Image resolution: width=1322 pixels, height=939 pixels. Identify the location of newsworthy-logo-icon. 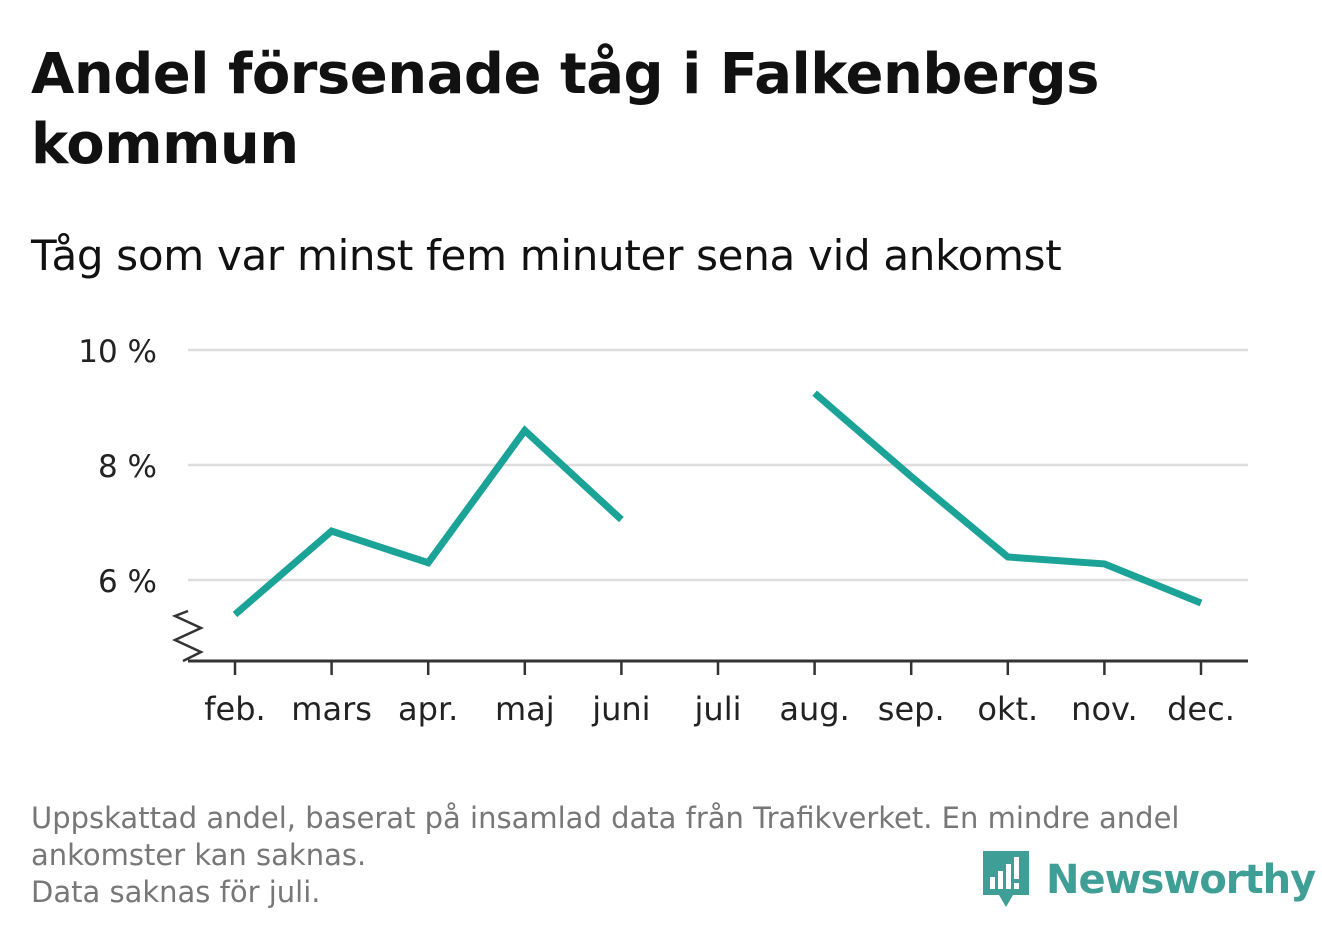
(1006, 879).